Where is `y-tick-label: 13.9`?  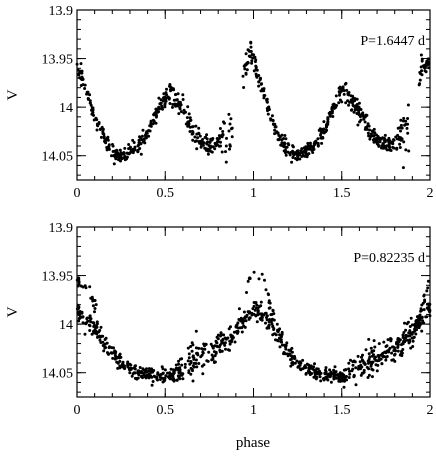
y-tick-label: 13.9 is located at coordinates (61, 228).